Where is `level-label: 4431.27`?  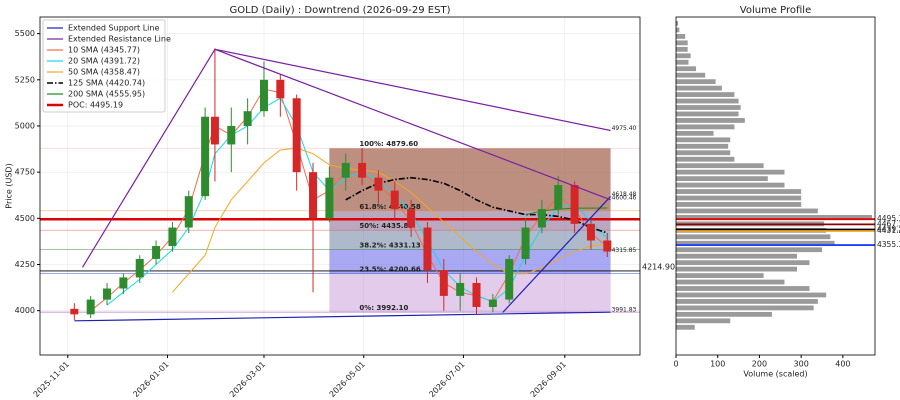
level-label: 4431.27 is located at coordinates (888, 230).